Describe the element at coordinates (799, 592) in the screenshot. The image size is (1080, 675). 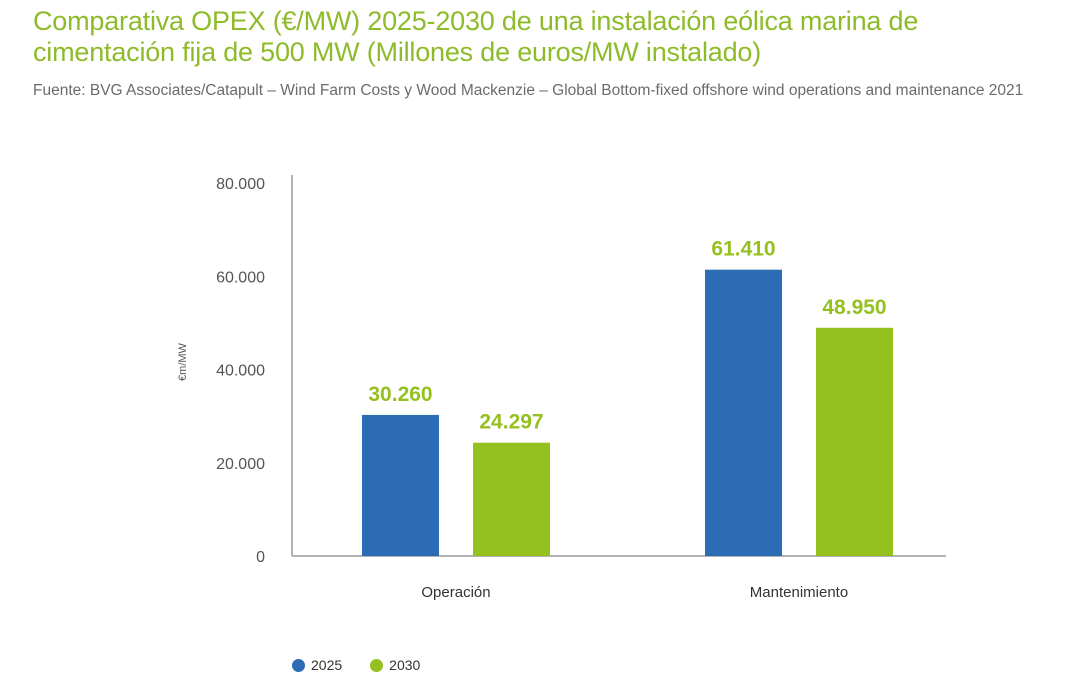
I see `category-label: Mantenimiento` at that location.